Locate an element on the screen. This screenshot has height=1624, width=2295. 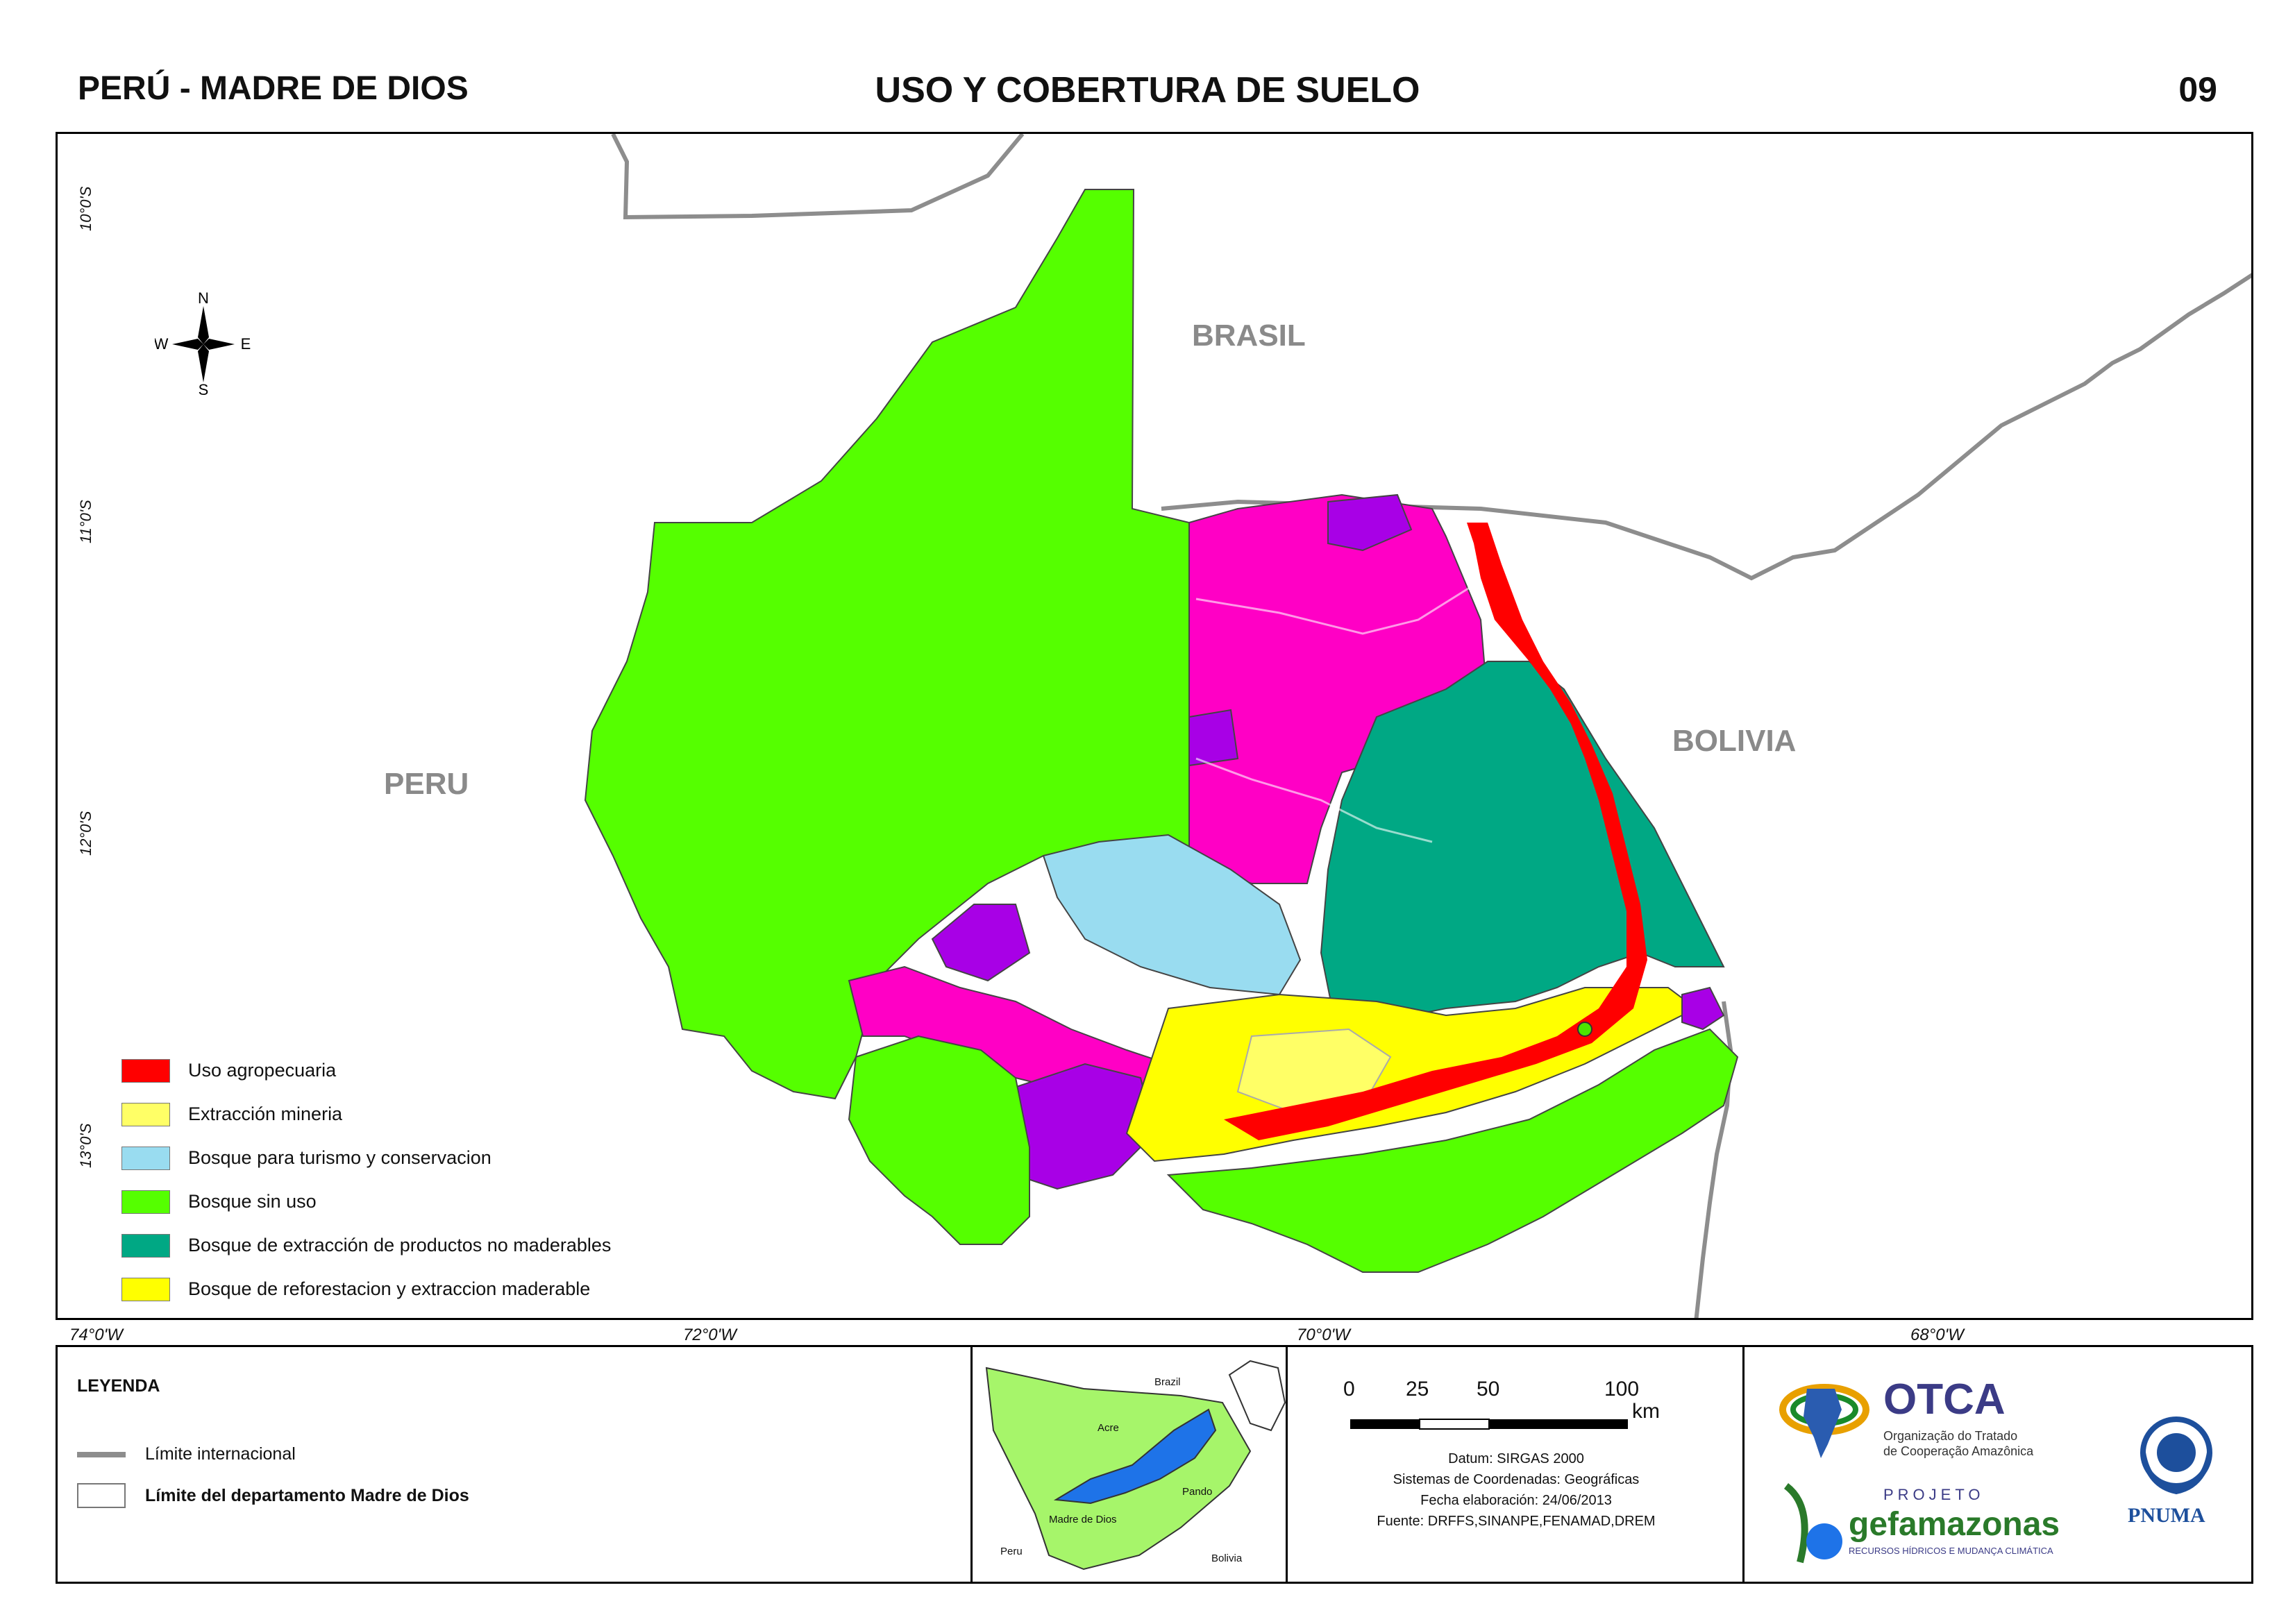
label-bolivia: BOLIVIA is located at coordinates (1734, 741).